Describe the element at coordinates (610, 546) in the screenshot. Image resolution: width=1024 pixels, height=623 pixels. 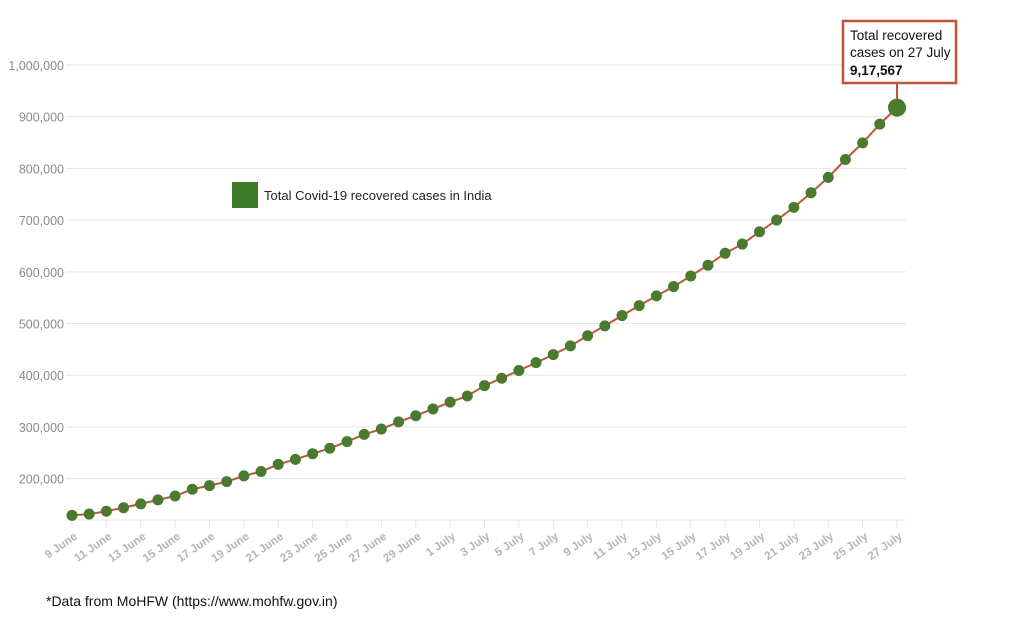
I see `x-tick-label: 11 July` at that location.